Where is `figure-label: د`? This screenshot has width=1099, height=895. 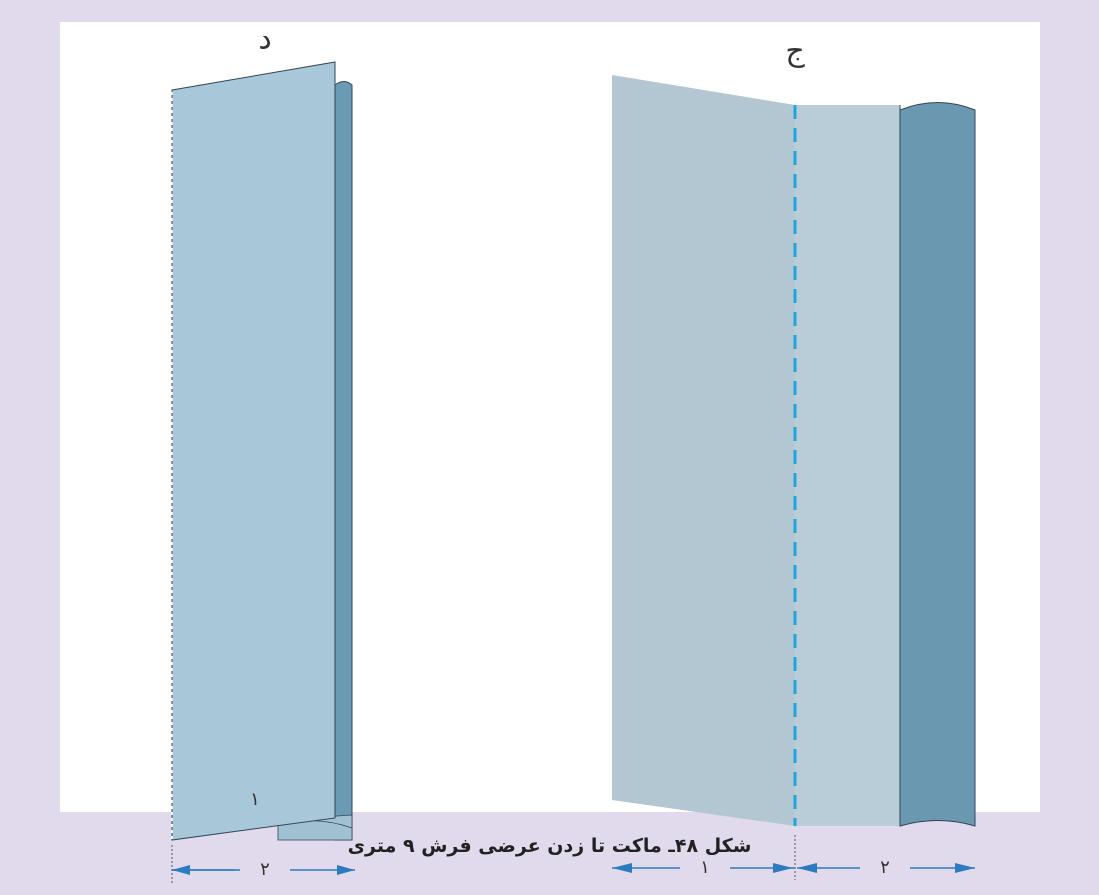
figure-label: د is located at coordinates (264, 39).